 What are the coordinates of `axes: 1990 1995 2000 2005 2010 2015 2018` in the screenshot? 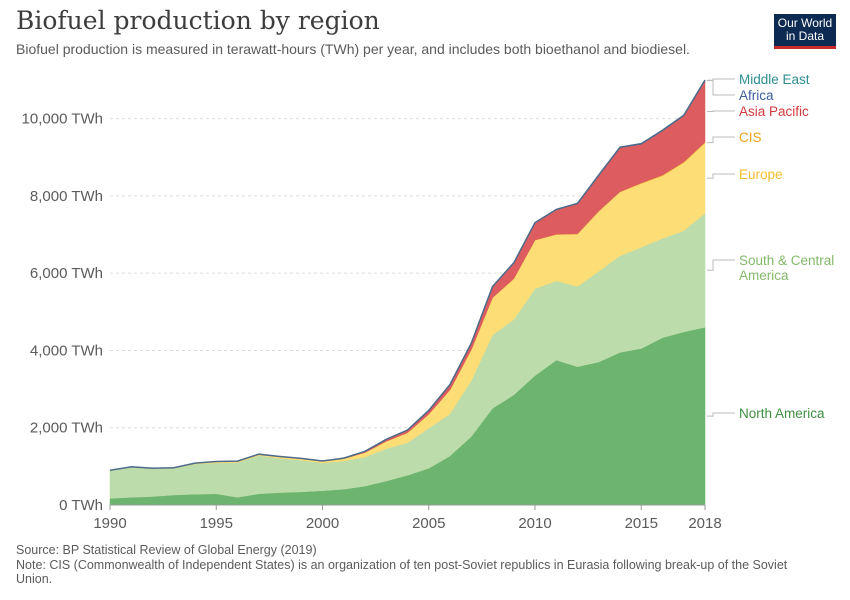 It's located at (407, 518).